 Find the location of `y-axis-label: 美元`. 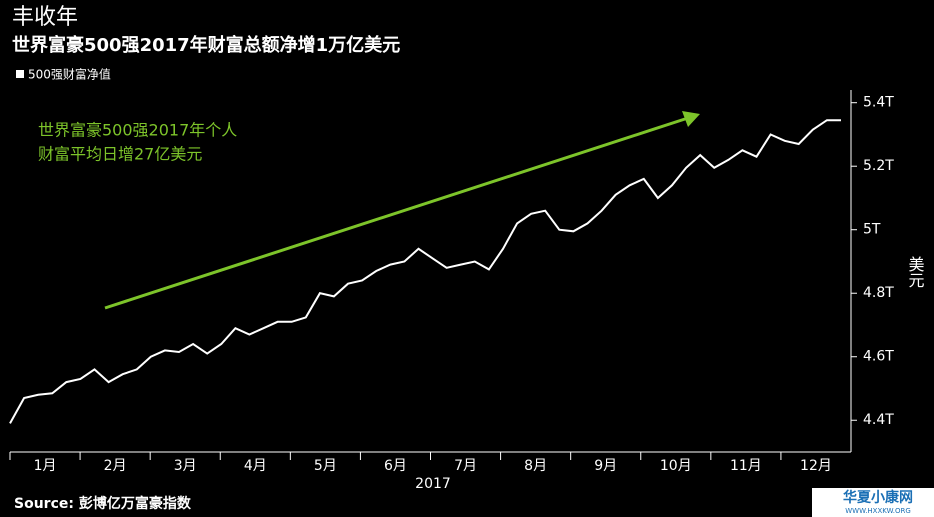

y-axis-label: 美元 is located at coordinates (915, 272).